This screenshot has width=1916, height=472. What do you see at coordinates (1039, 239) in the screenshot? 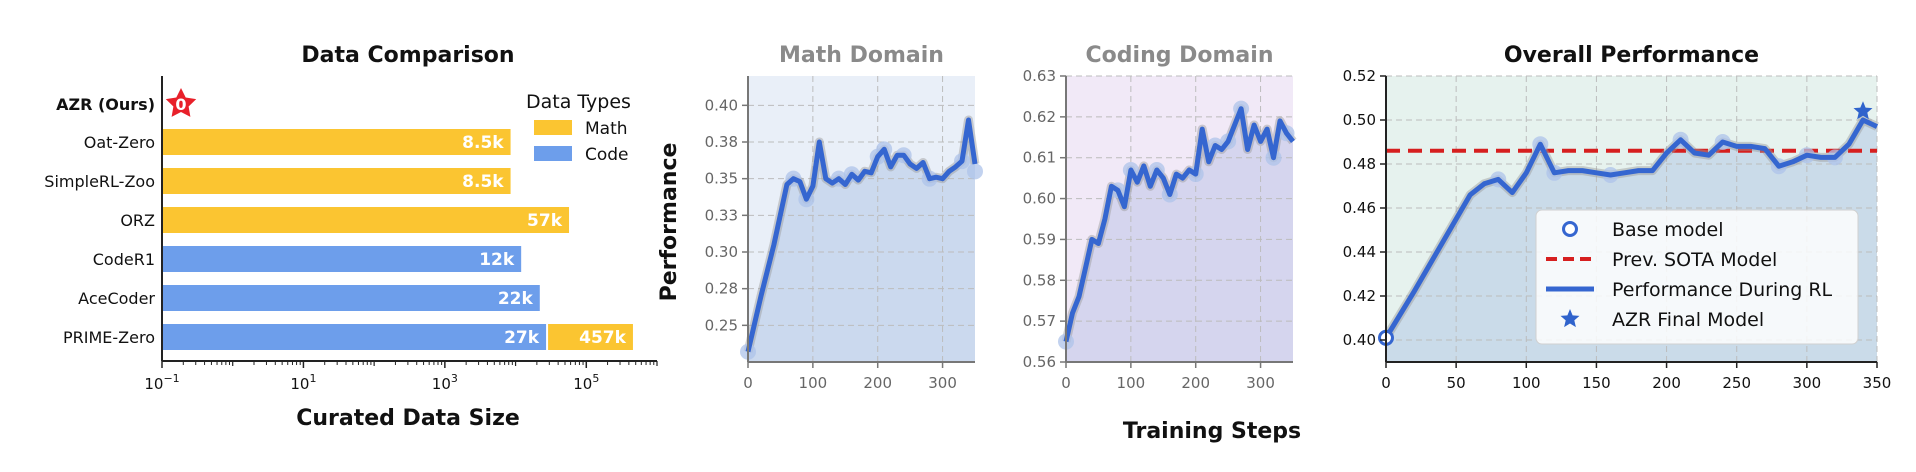
I see `y-tick-label: 0.59` at bounding box center [1039, 239].